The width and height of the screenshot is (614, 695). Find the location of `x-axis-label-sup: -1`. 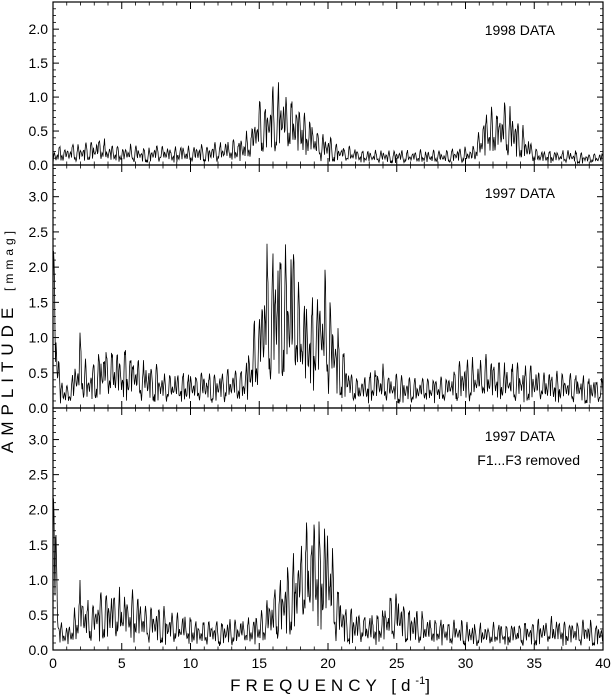

x-axis-label-sup: -1 is located at coordinates (420, 681).